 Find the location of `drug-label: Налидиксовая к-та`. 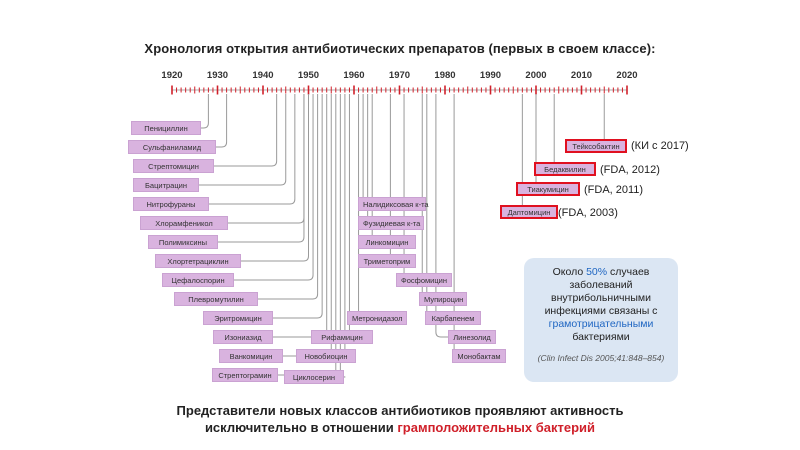

drug-label: Налидиксовая к-та is located at coordinates (393, 204).